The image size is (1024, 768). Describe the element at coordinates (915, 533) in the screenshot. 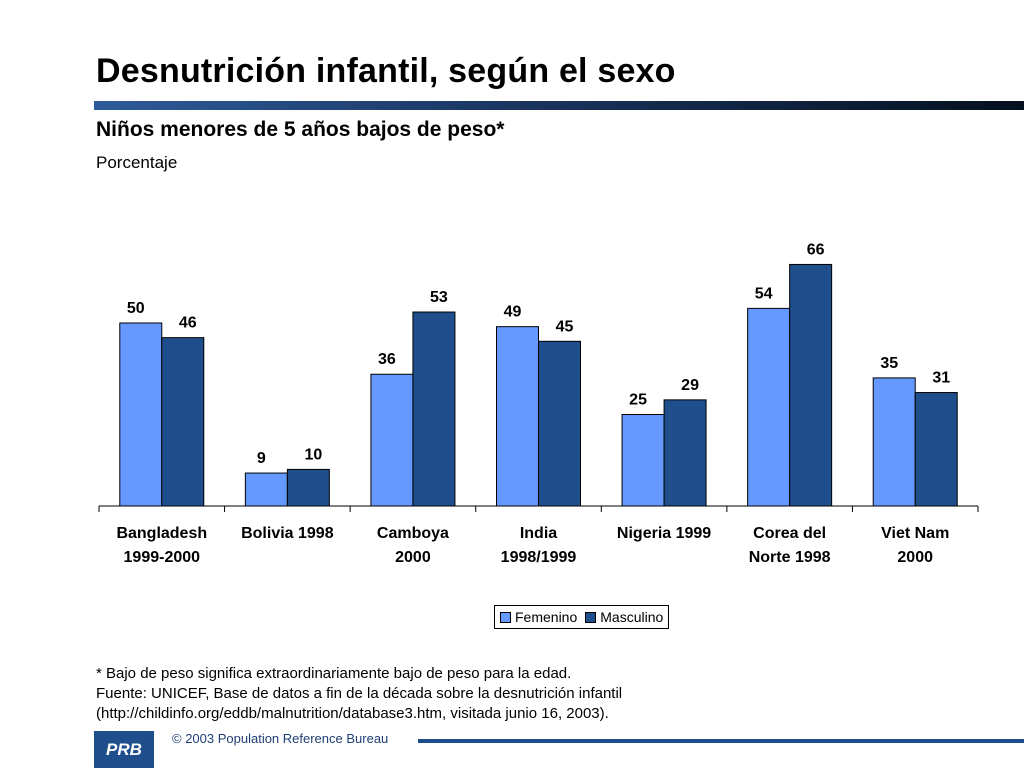

I see `category-label: Viet Nam` at that location.